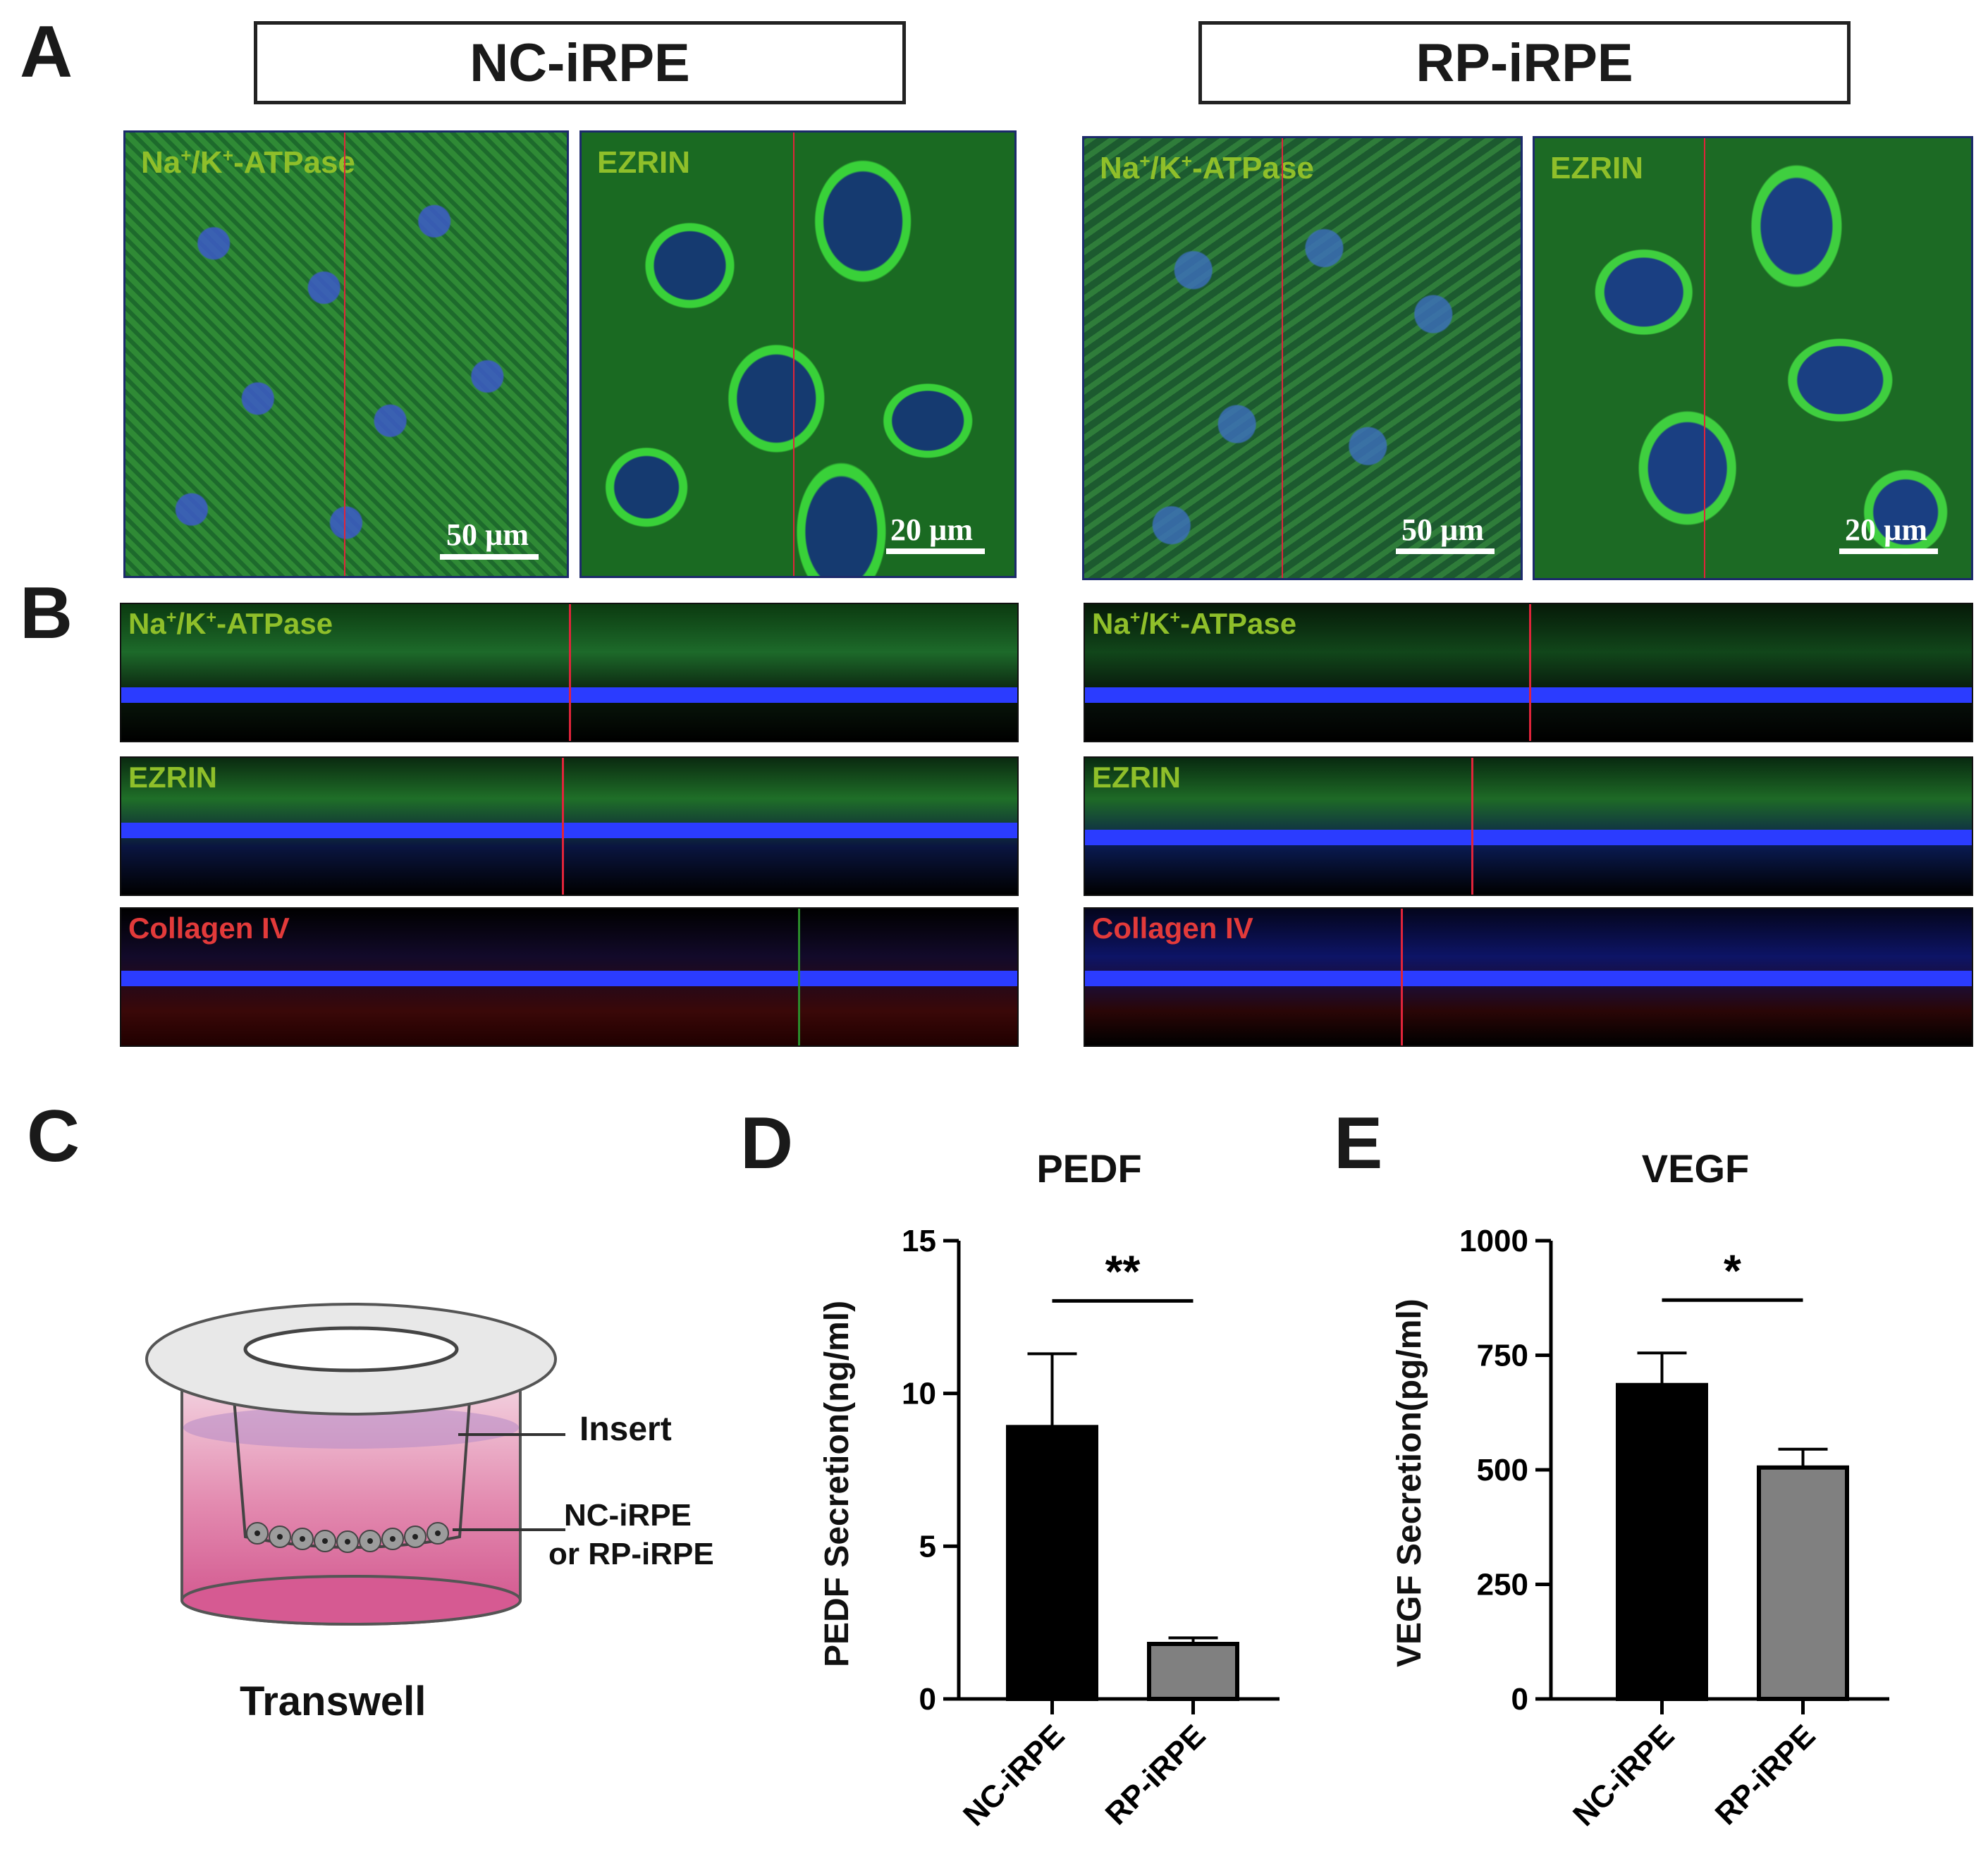  I want to click on panel-letter-b: B, so click(46, 613).